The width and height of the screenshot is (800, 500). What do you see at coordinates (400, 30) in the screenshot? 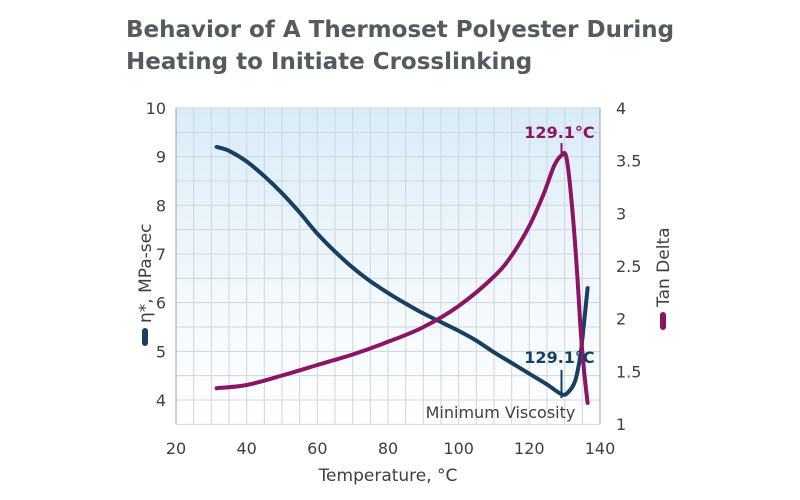
I see `chart-title-line-1: Behavior of A Thermoset Polyester During` at bounding box center [400, 30].